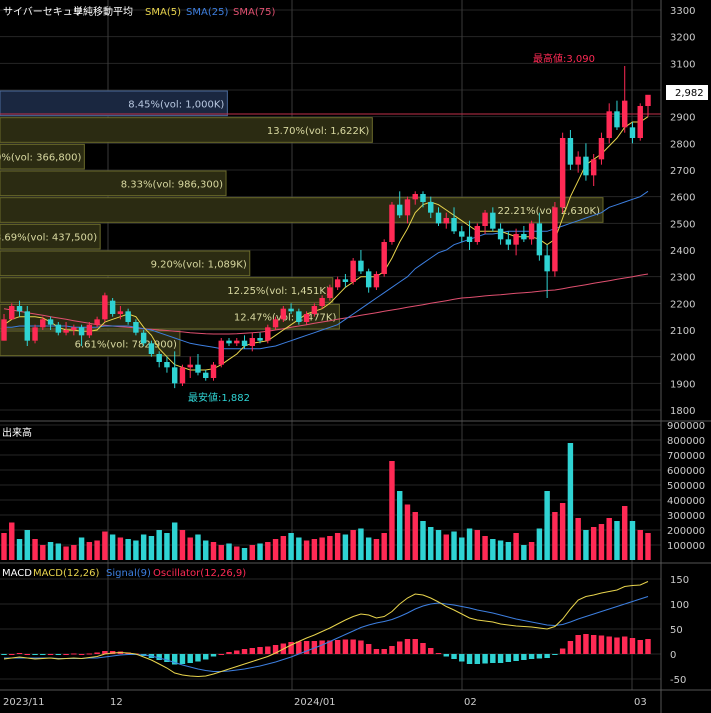 Image resolution: width=711 pixels, height=713 pixels. I want to click on price-tick-label: 2500, so click(682, 224).